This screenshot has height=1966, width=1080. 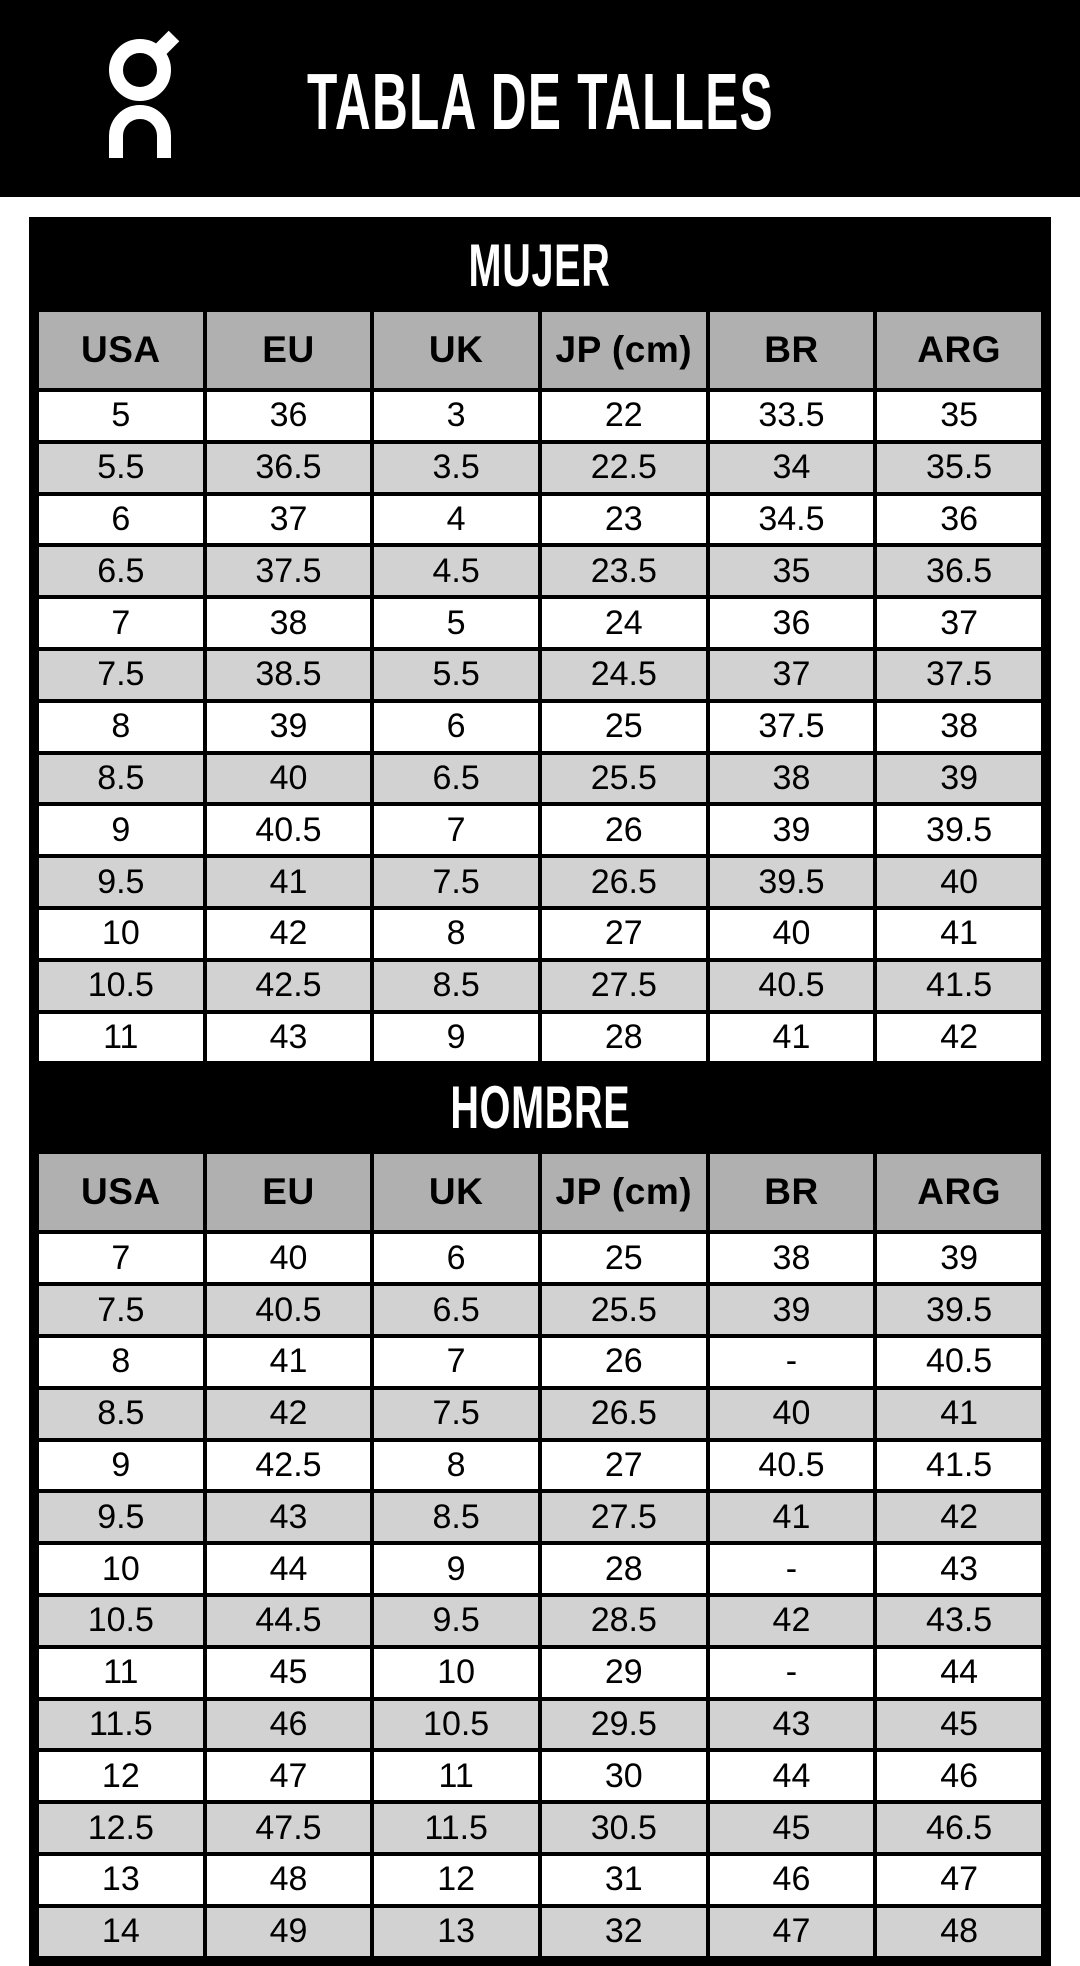 What do you see at coordinates (791, 1828) in the screenshot?
I see `size-cell: 45` at bounding box center [791, 1828].